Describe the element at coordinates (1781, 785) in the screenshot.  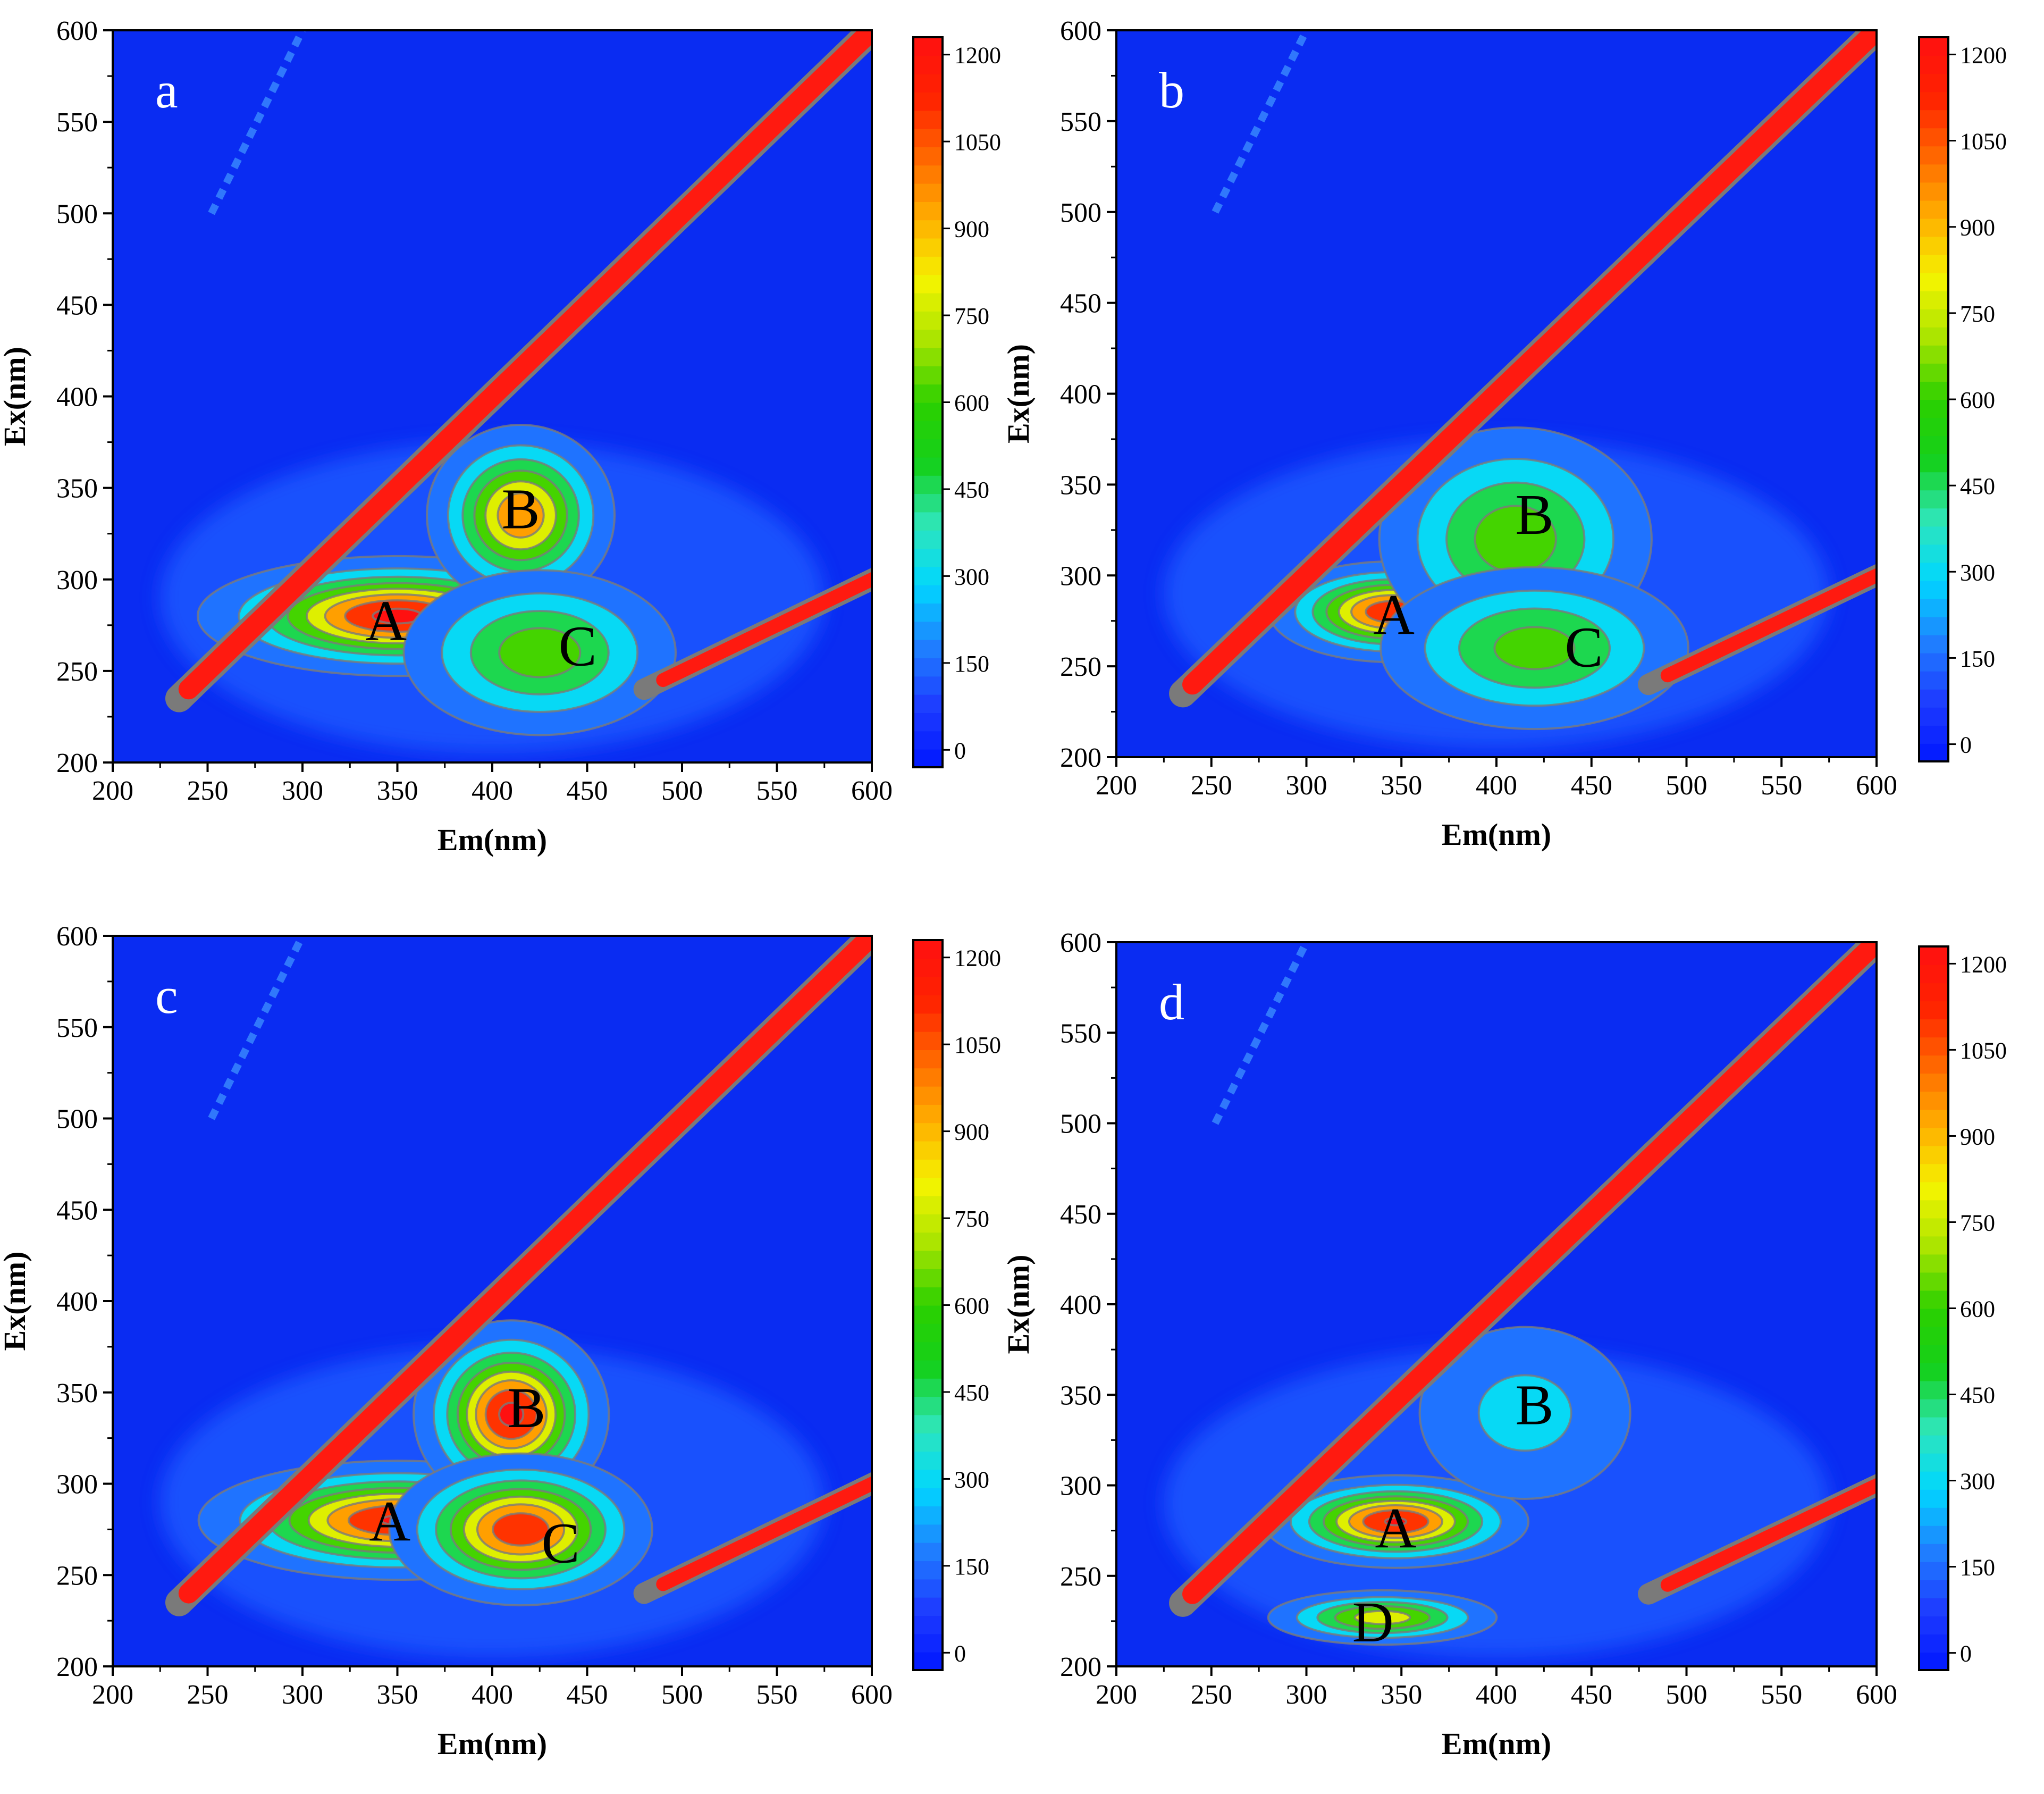
I see `x-tick-label: 550` at that location.